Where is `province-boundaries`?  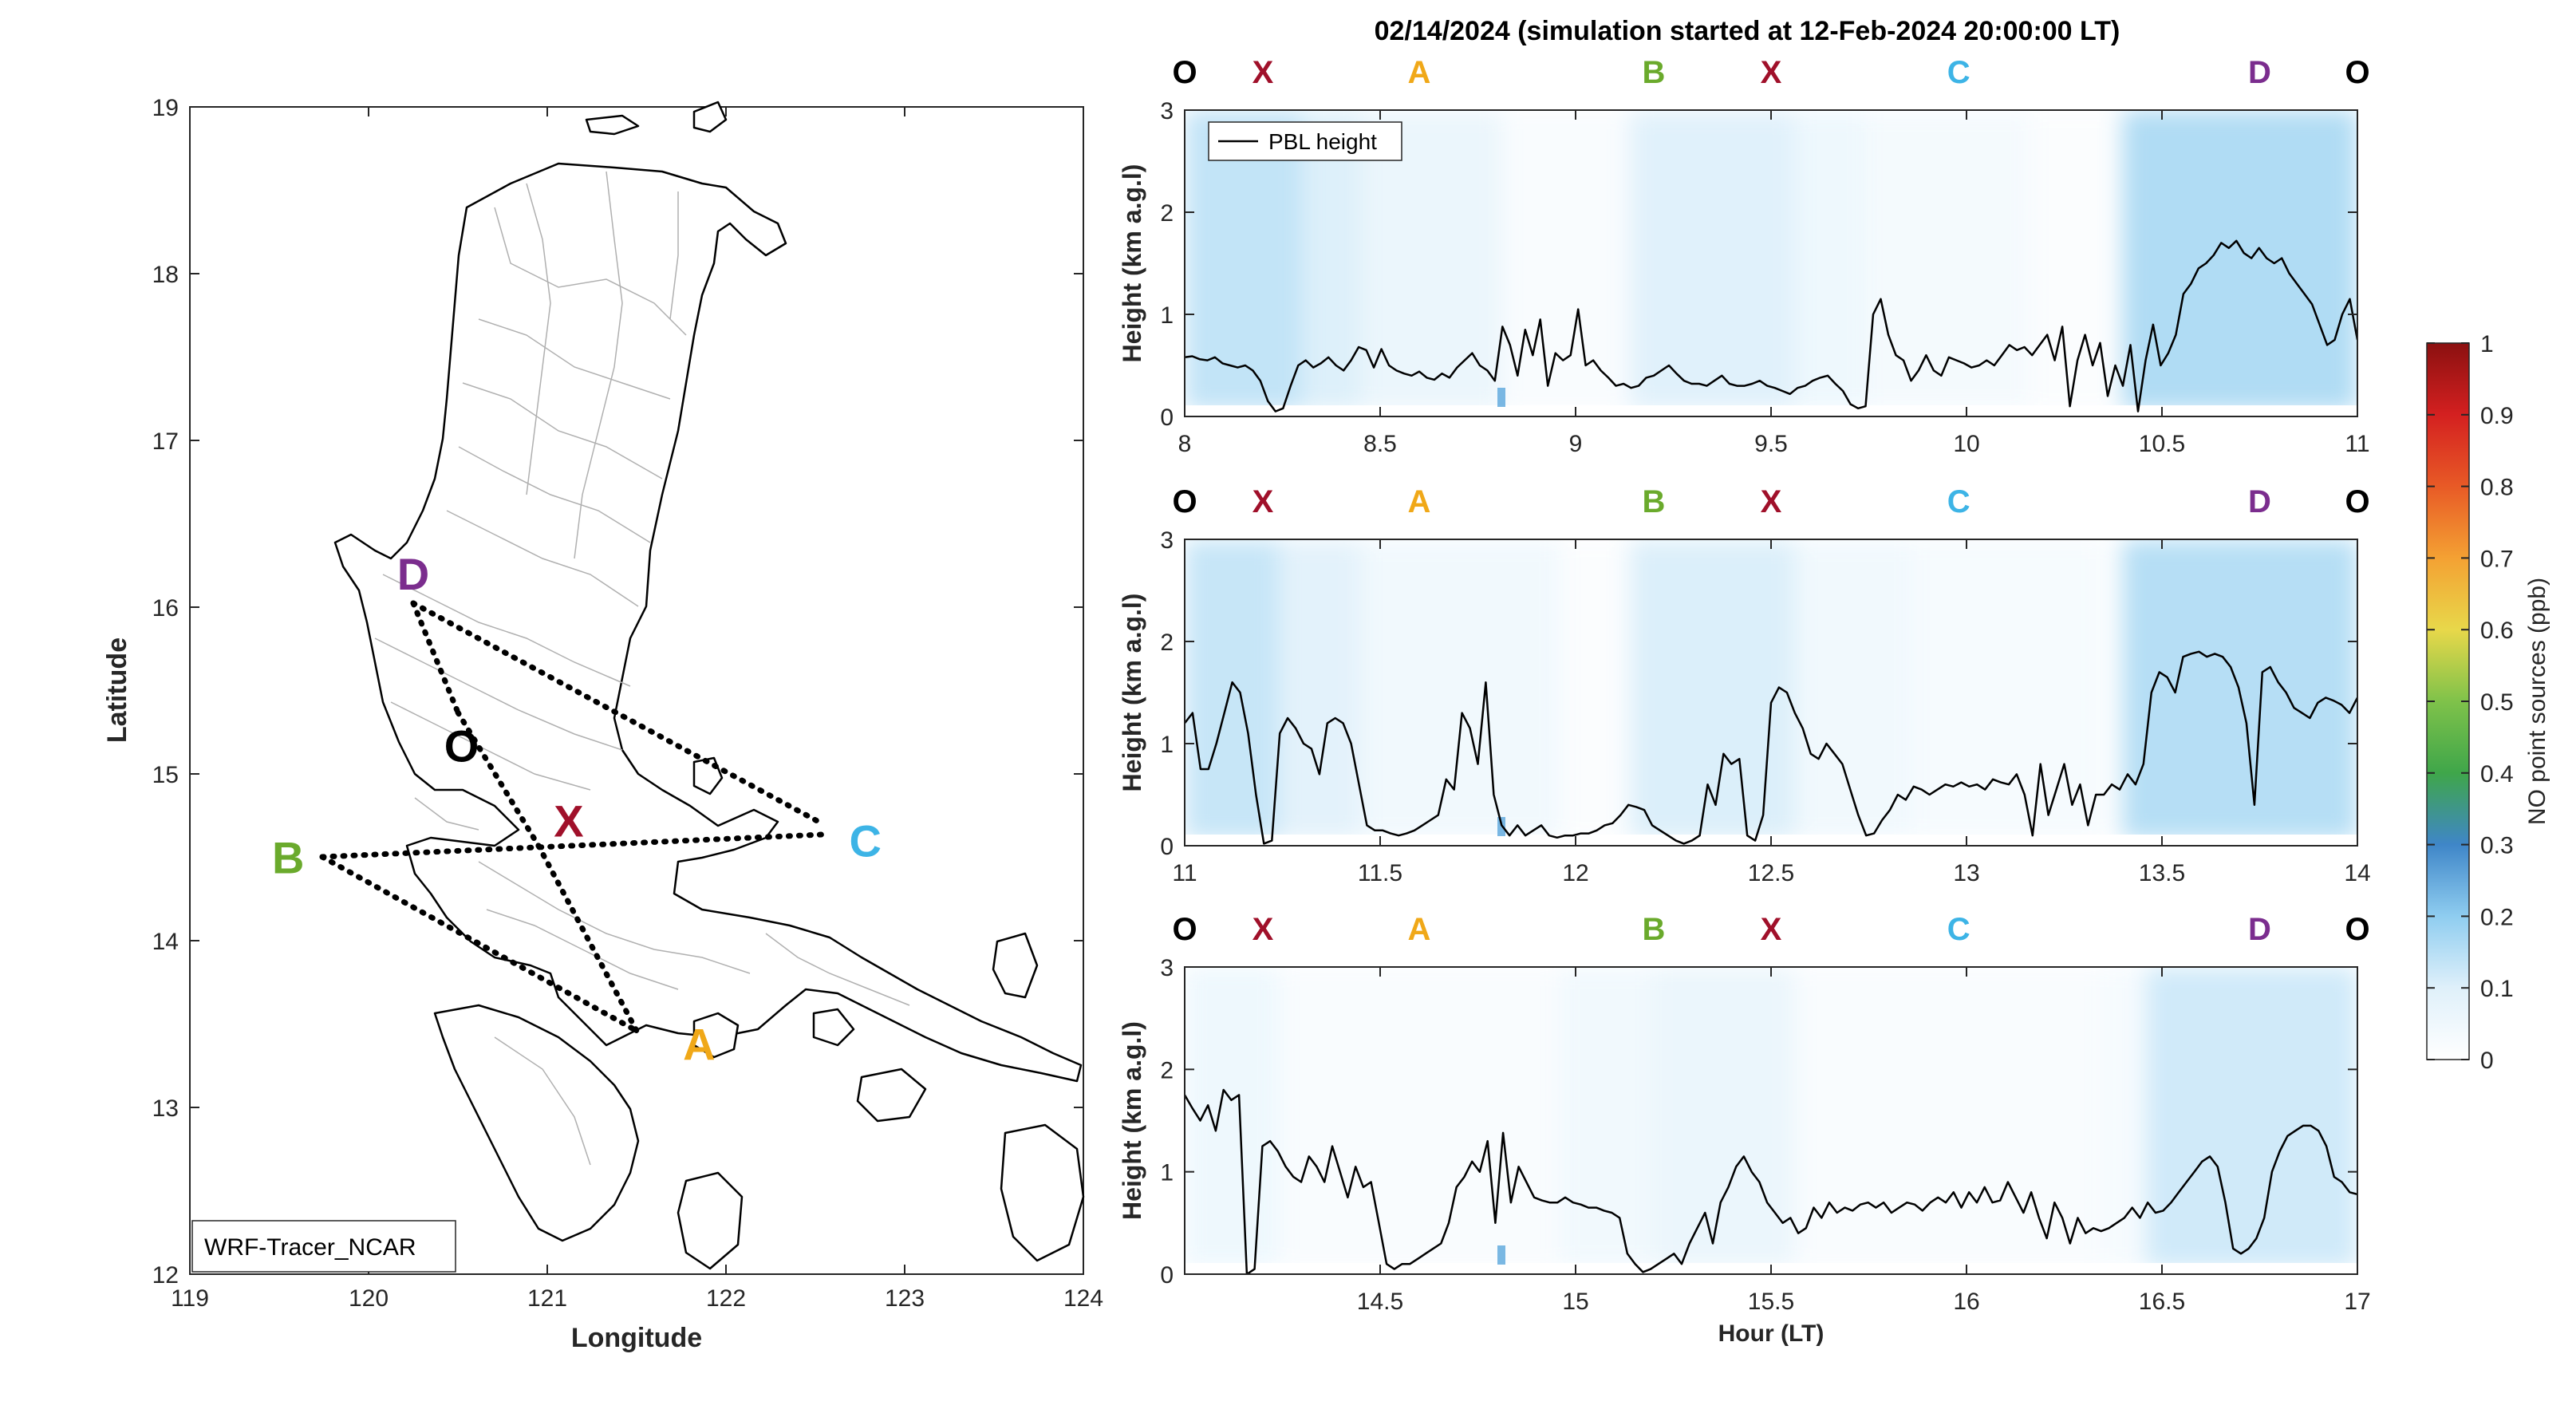
province-boundaries is located at coordinates (642, 668).